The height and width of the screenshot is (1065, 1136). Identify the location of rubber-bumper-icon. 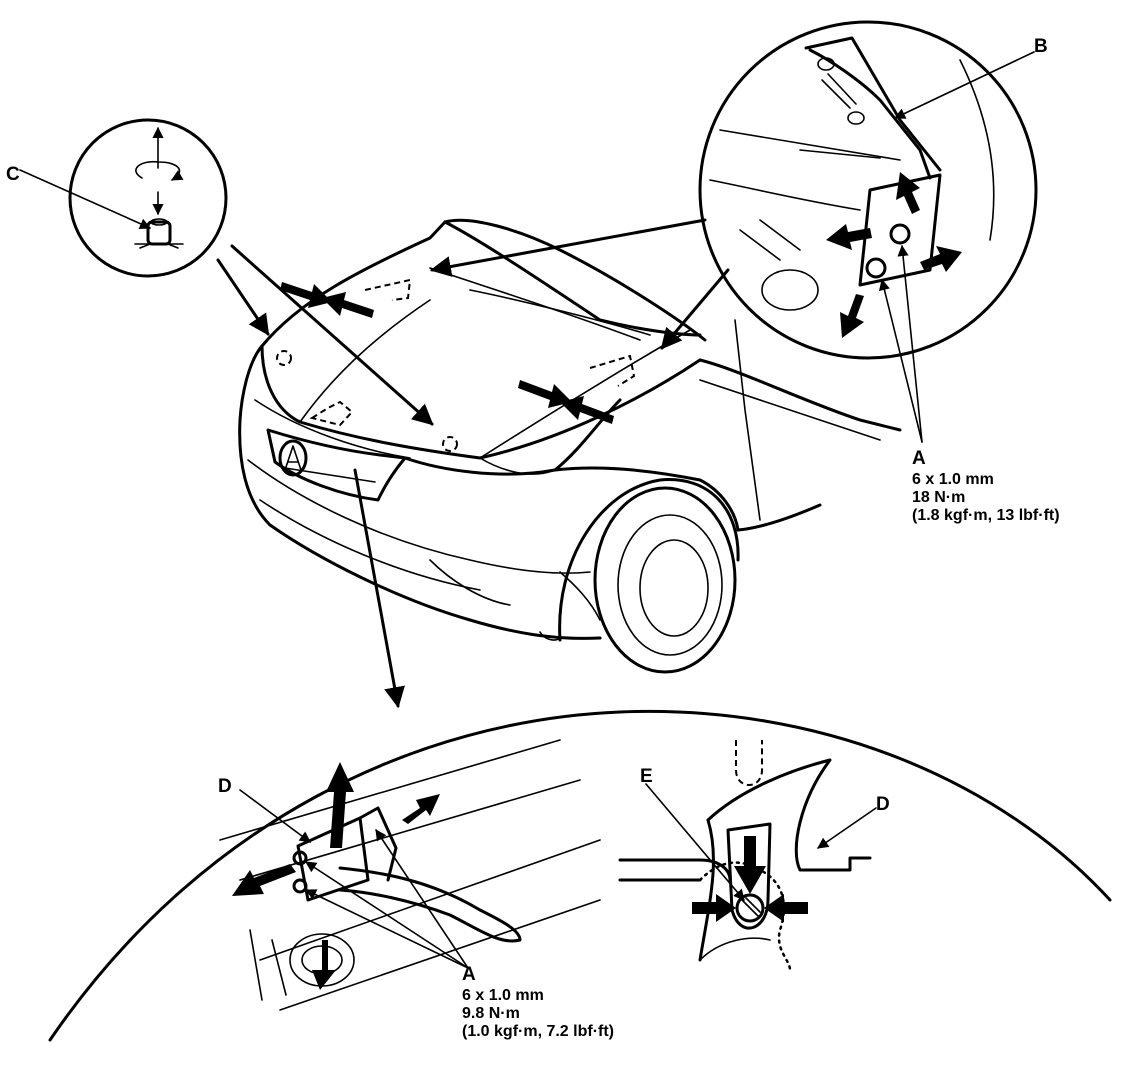
(159, 233).